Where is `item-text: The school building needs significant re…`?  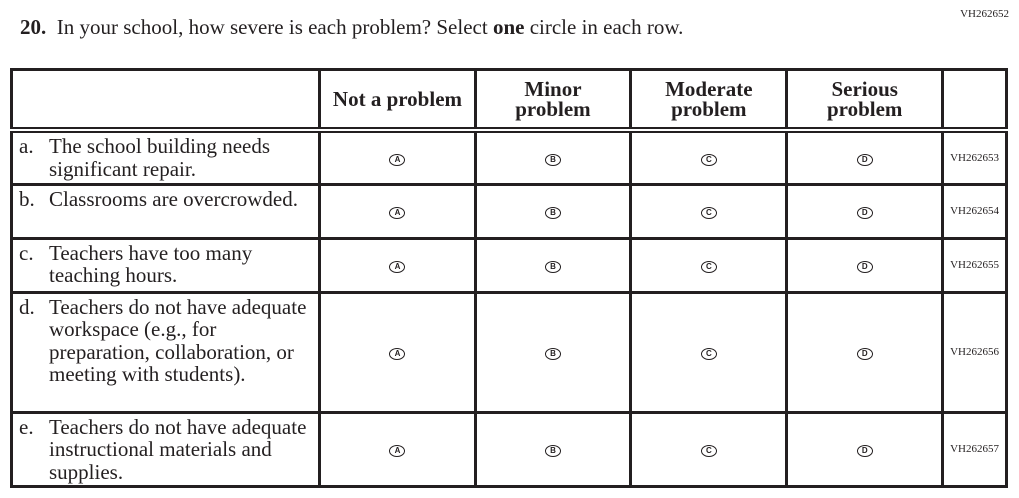
item-text: The school building needs significant re… is located at coordinates (160, 157).